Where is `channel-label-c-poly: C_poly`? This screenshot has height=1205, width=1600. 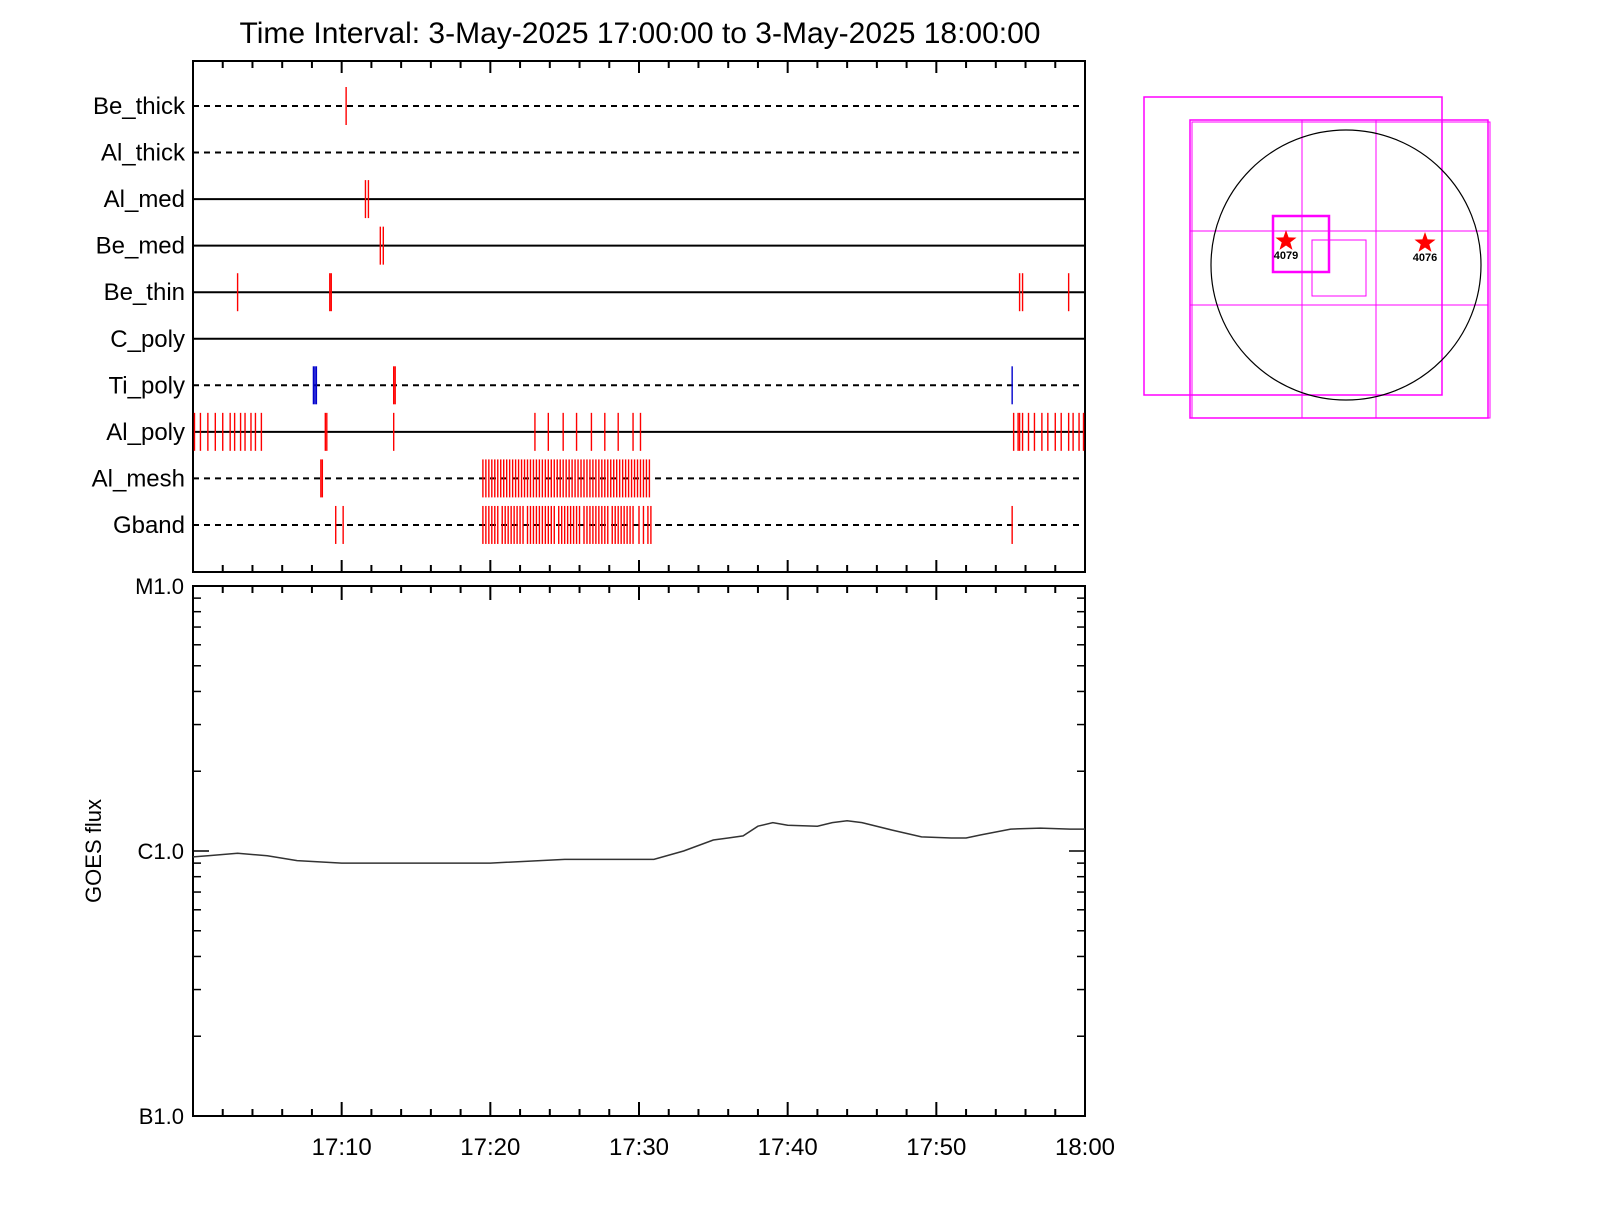
channel-label-c-poly: C_poly is located at coordinates (147, 339).